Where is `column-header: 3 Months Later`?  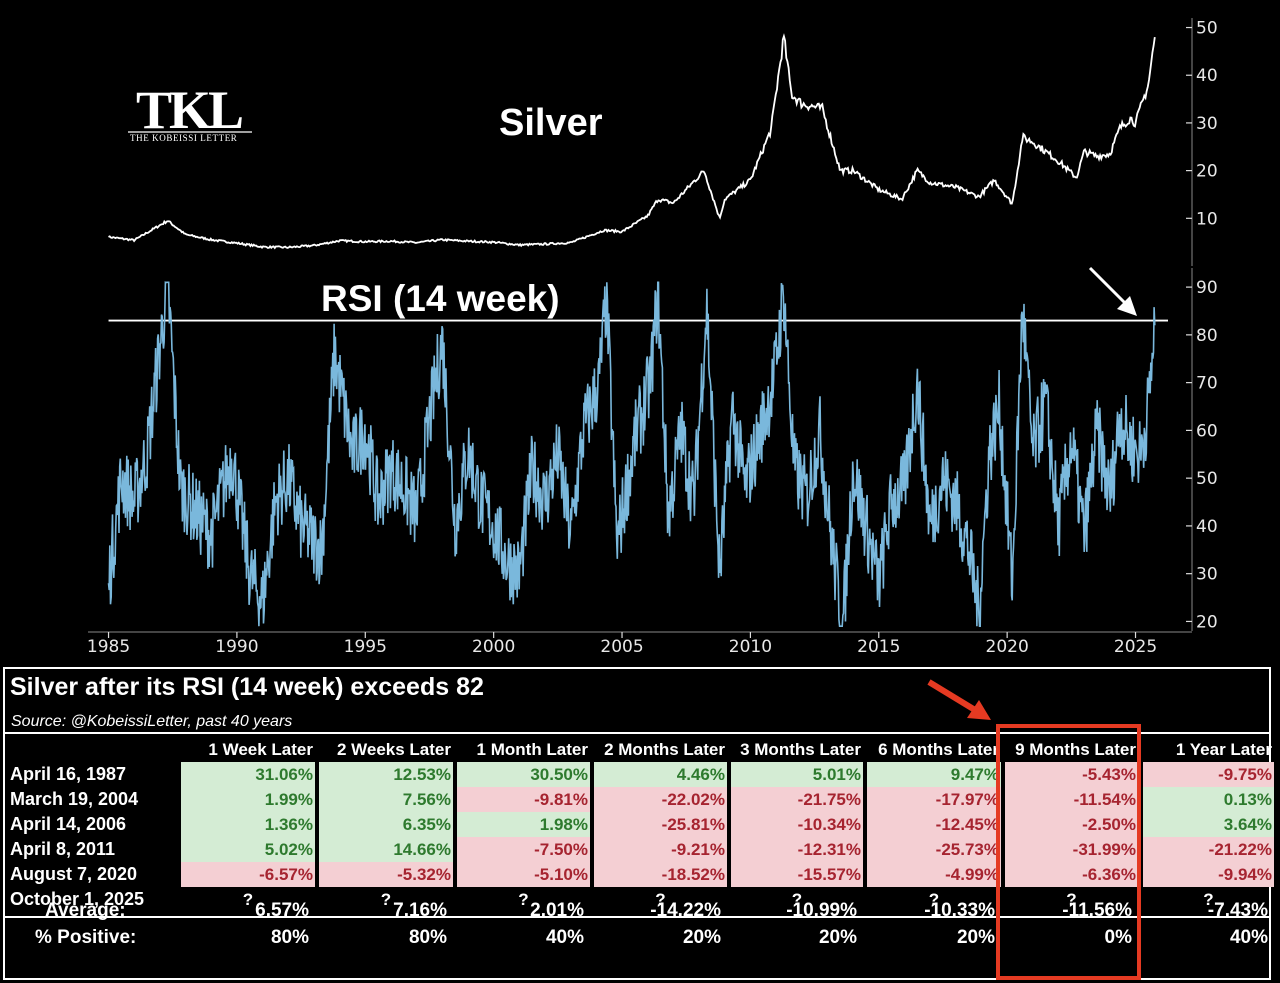
column-header: 3 Months Later is located at coordinates (800, 749).